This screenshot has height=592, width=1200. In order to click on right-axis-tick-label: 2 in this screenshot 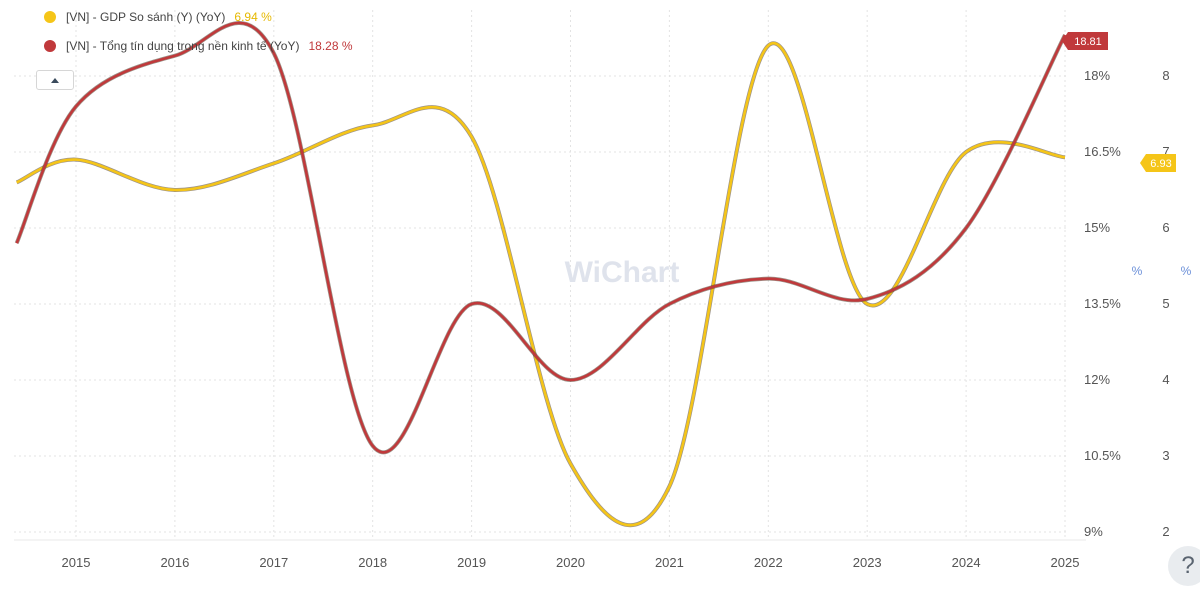, I will do `click(1165, 531)`.